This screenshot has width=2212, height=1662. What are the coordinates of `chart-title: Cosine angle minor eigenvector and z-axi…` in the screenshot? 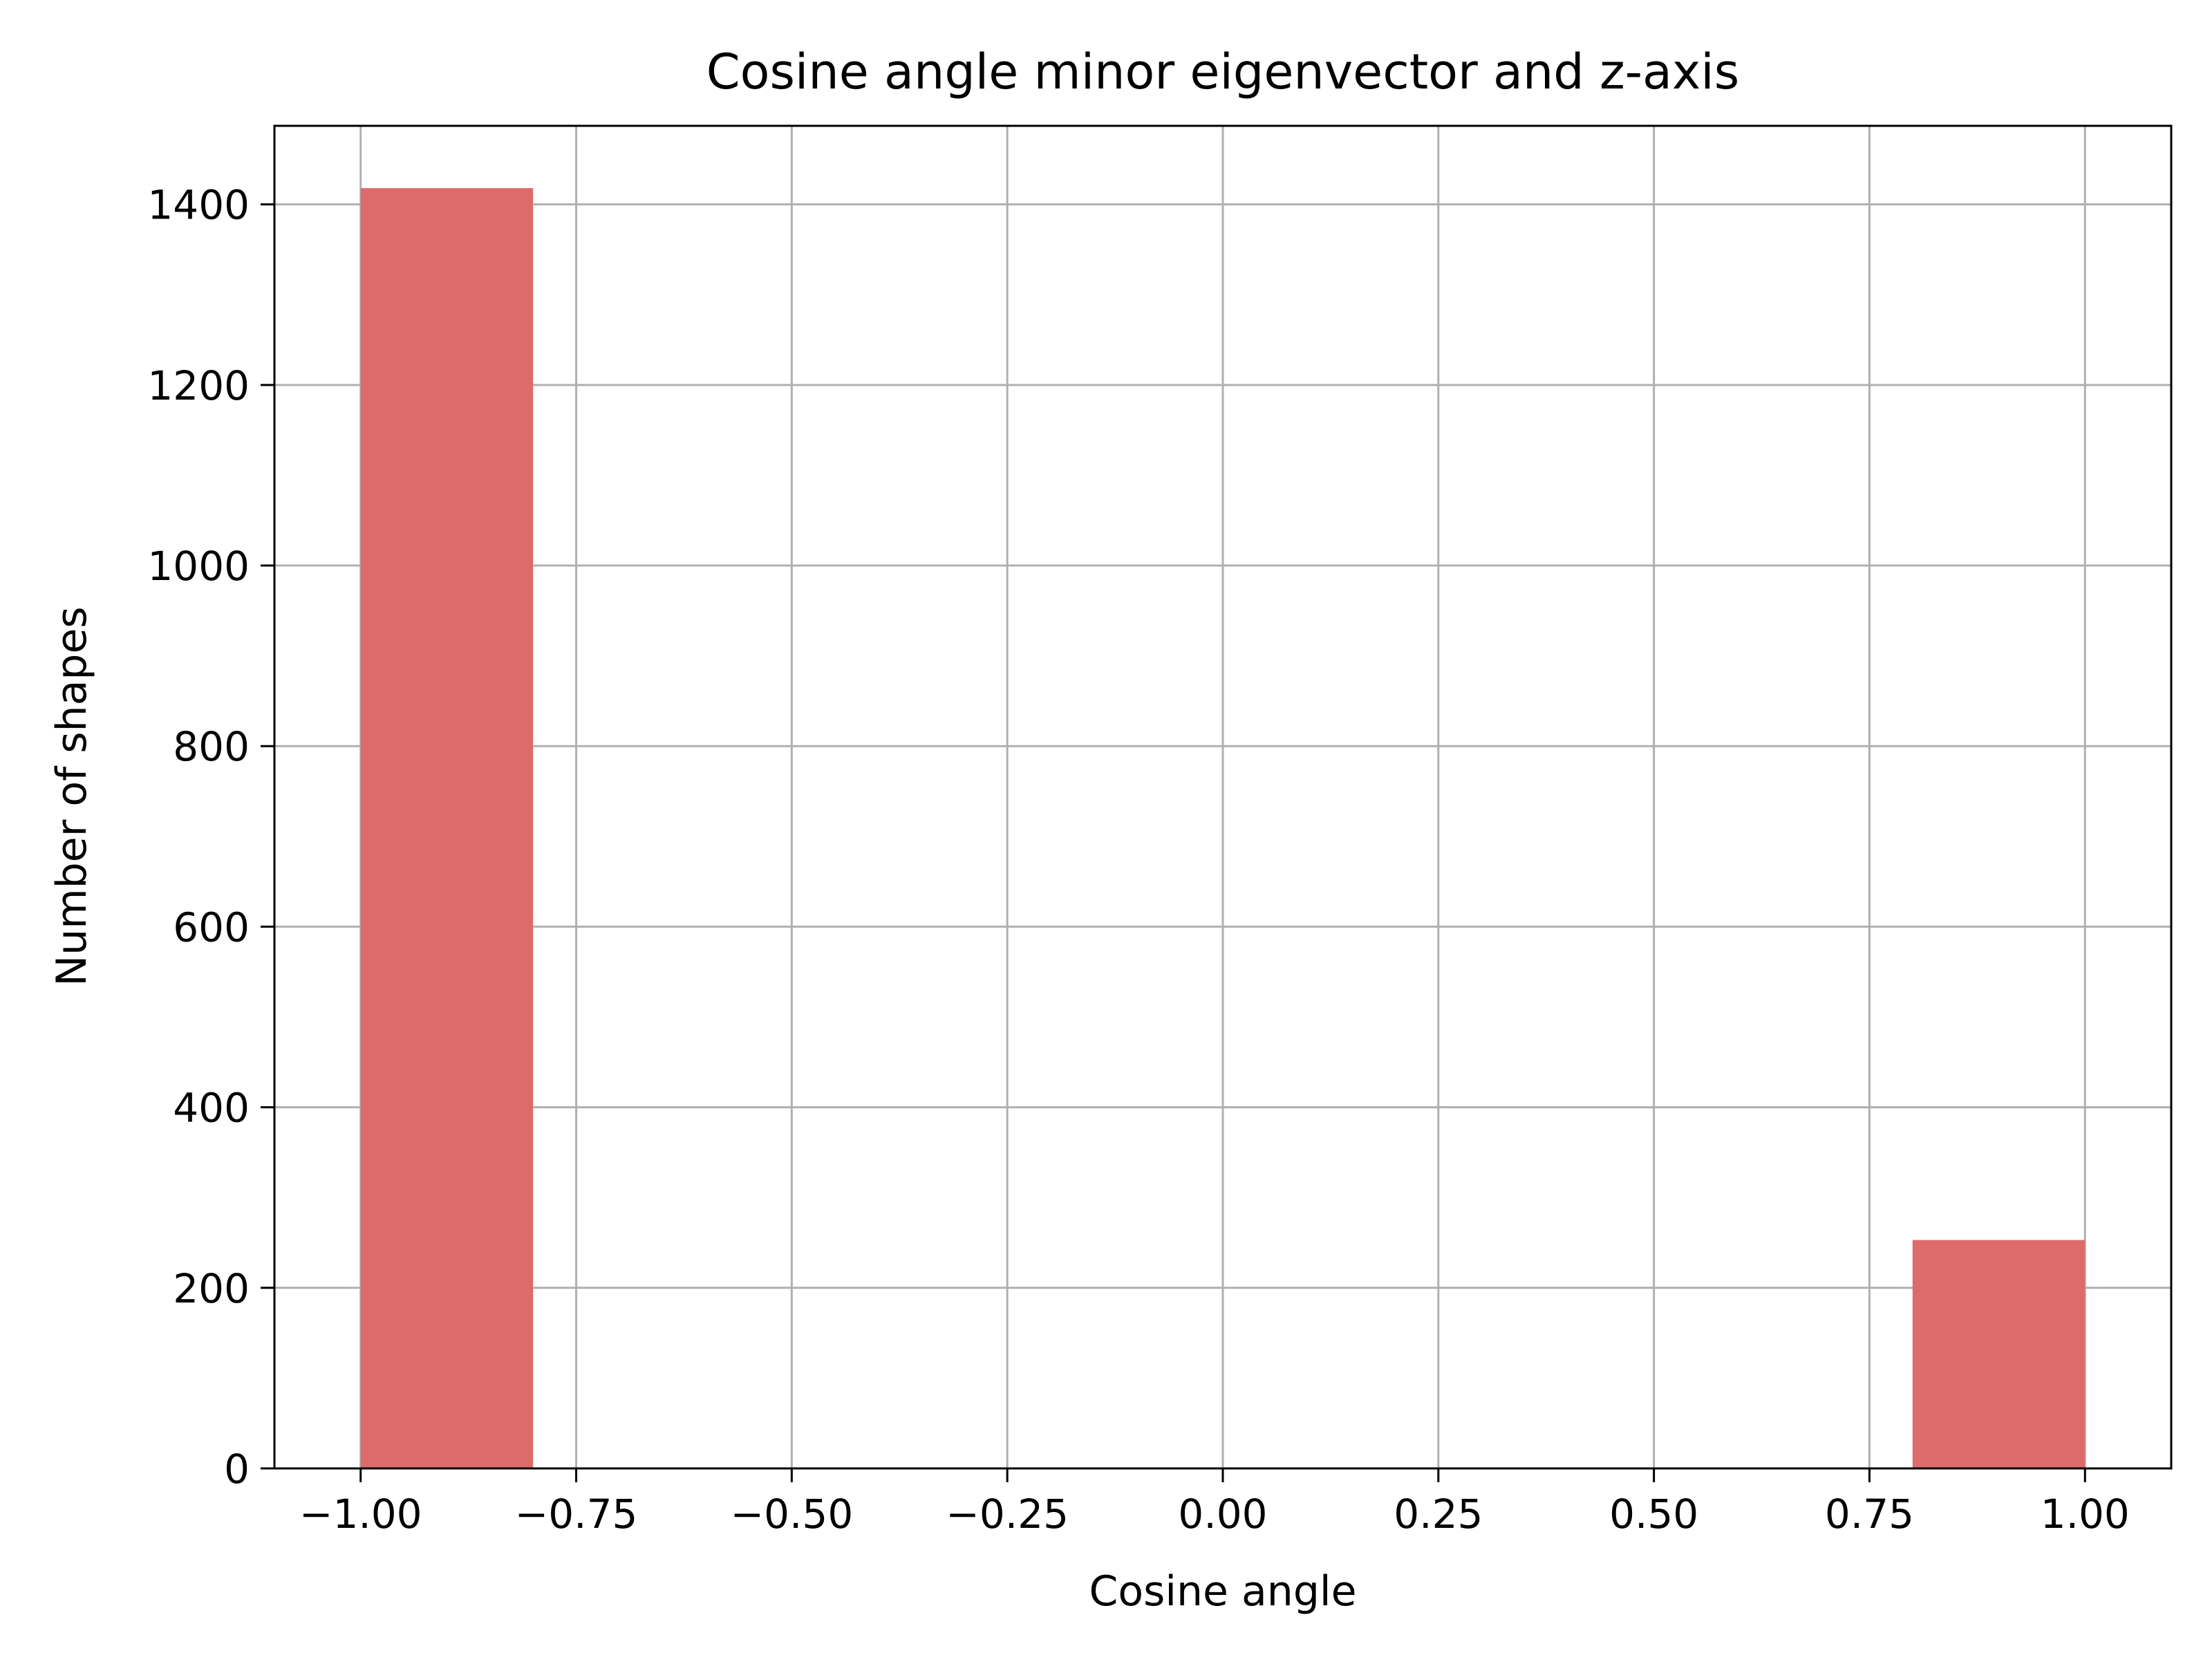 It's located at (1222, 72).